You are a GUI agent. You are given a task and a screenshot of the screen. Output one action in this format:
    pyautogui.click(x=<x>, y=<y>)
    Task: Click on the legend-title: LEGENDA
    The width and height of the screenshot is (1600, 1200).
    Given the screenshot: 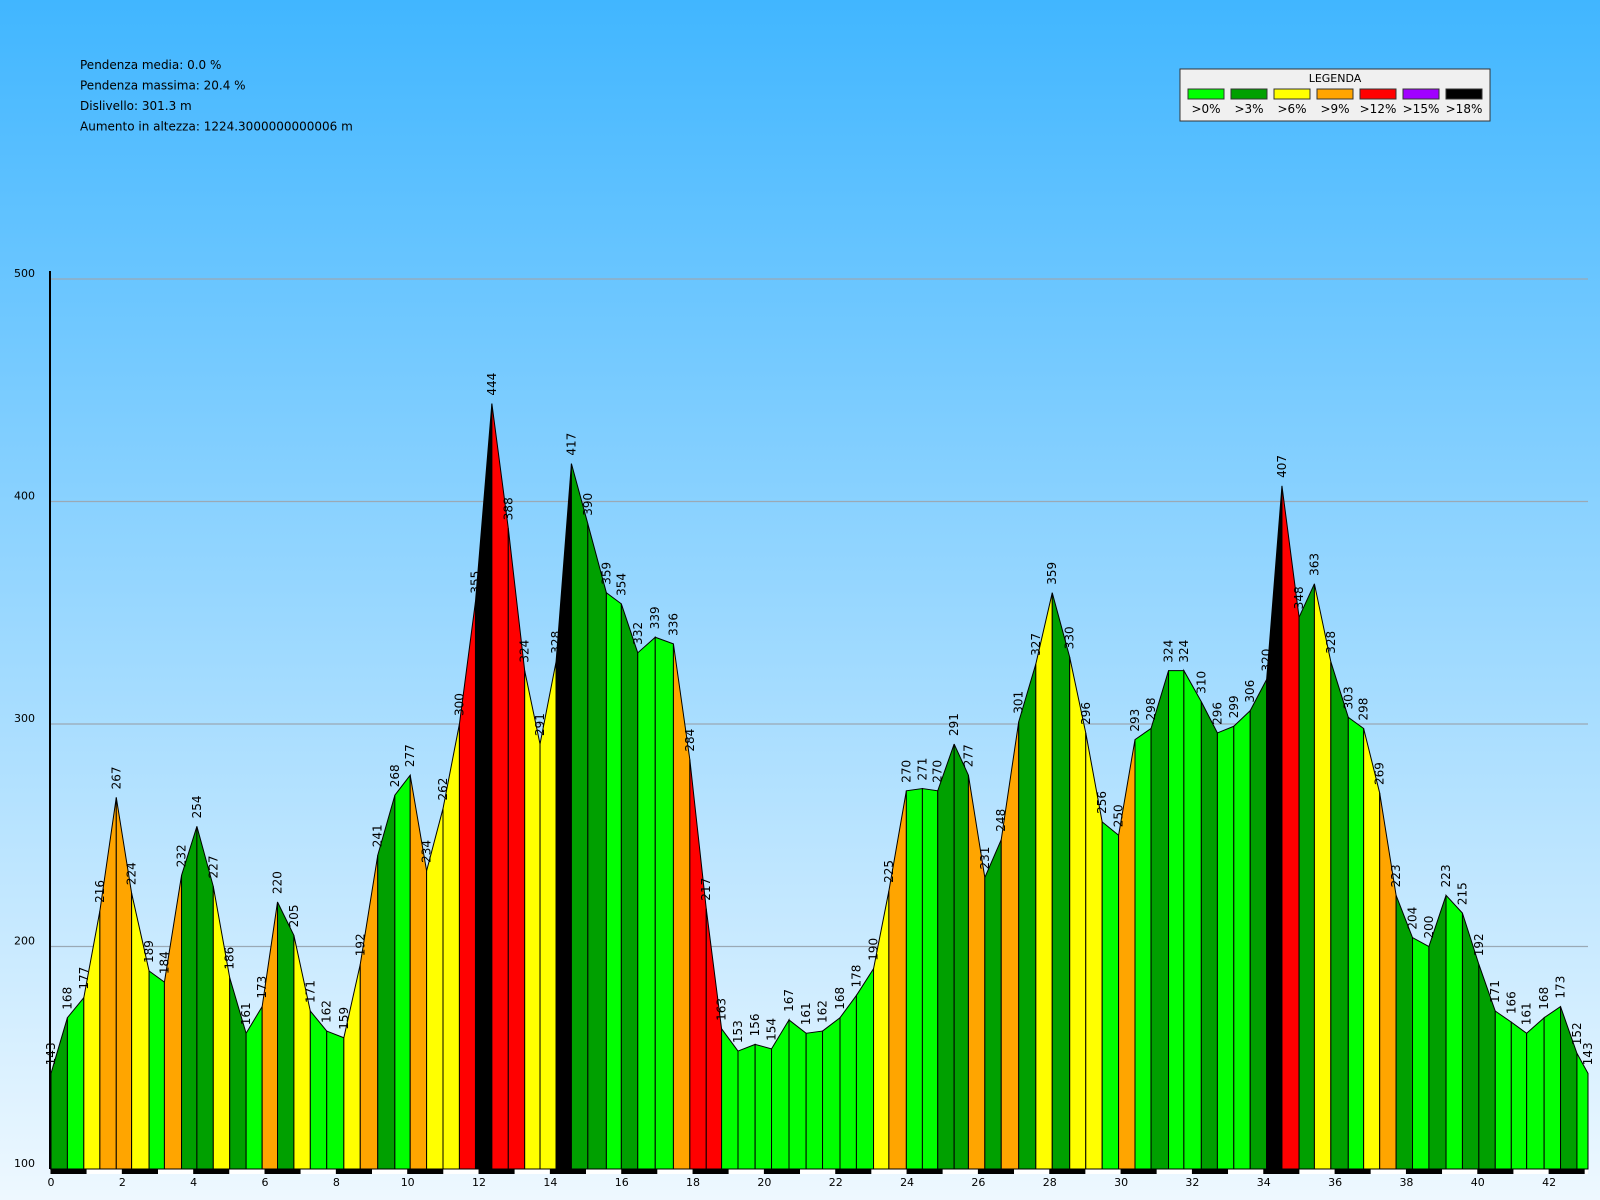 What is the action you would take?
    pyautogui.click(x=1335, y=78)
    